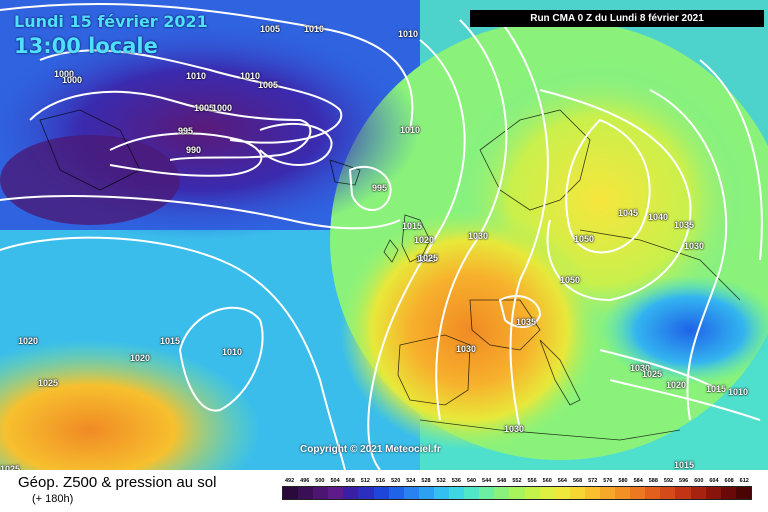 Image resolution: width=768 pixels, height=512 pixels. Describe the element at coordinates (365, 481) in the screenshot. I see `scale-value: 512` at that location.